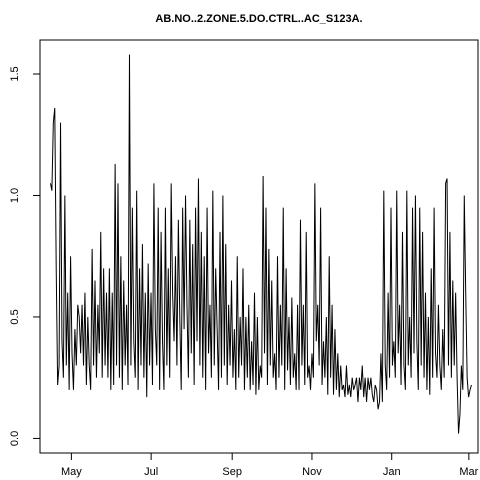  What do you see at coordinates (258, 19) in the screenshot?
I see `chart-title: AB.NO..2.ZONE.5.DO.CTRL..AC_S123A.` at bounding box center [258, 19].